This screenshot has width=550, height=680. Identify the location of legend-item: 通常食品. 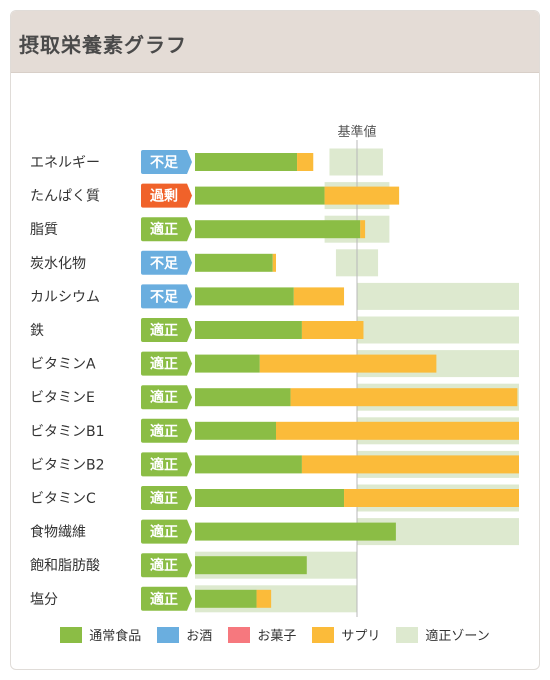
(100, 634).